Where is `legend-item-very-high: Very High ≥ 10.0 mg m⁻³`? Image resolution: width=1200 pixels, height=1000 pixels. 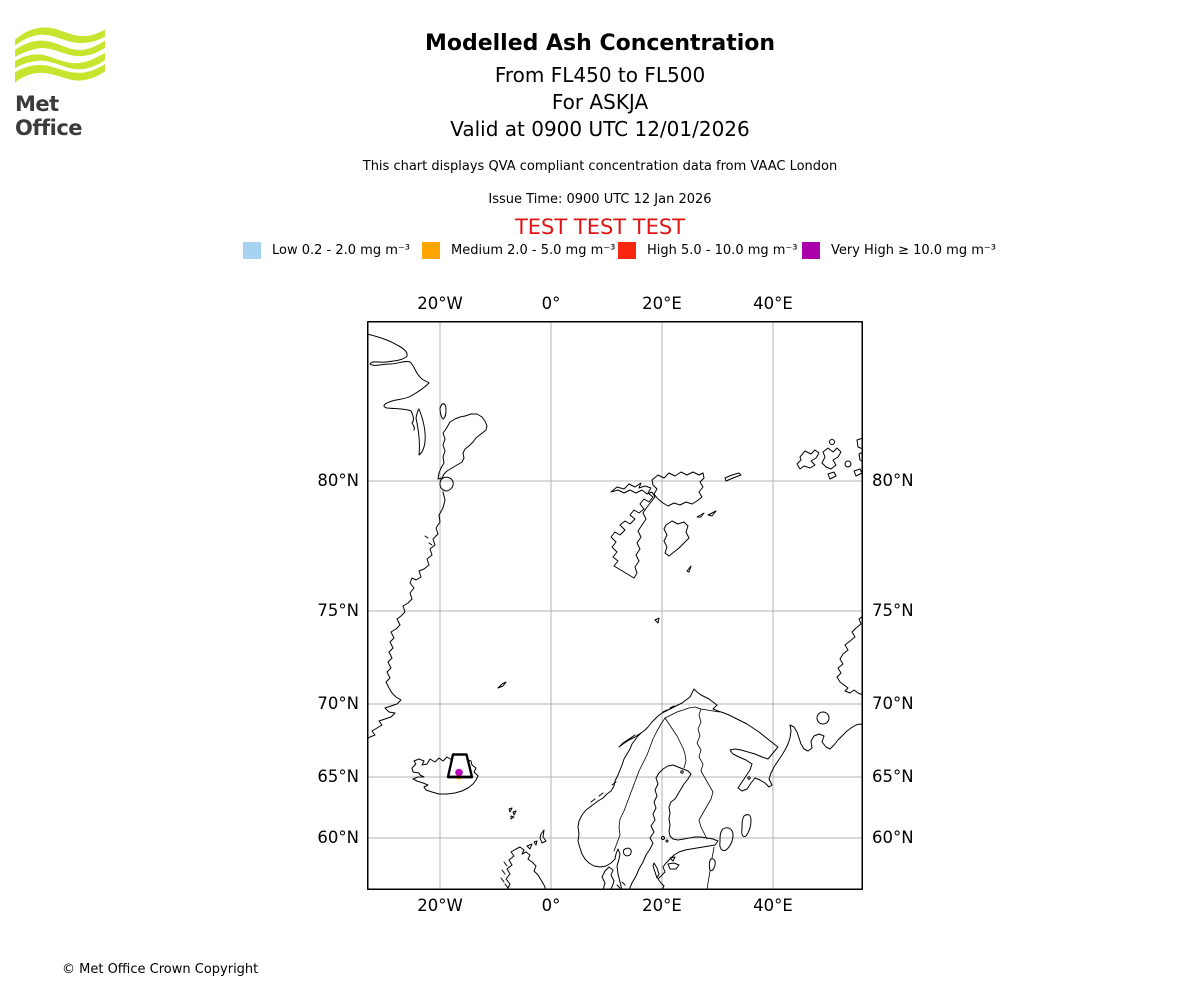
legend-item-very-high: Very High ≥ 10.0 mg m⁻³ is located at coordinates (899, 250).